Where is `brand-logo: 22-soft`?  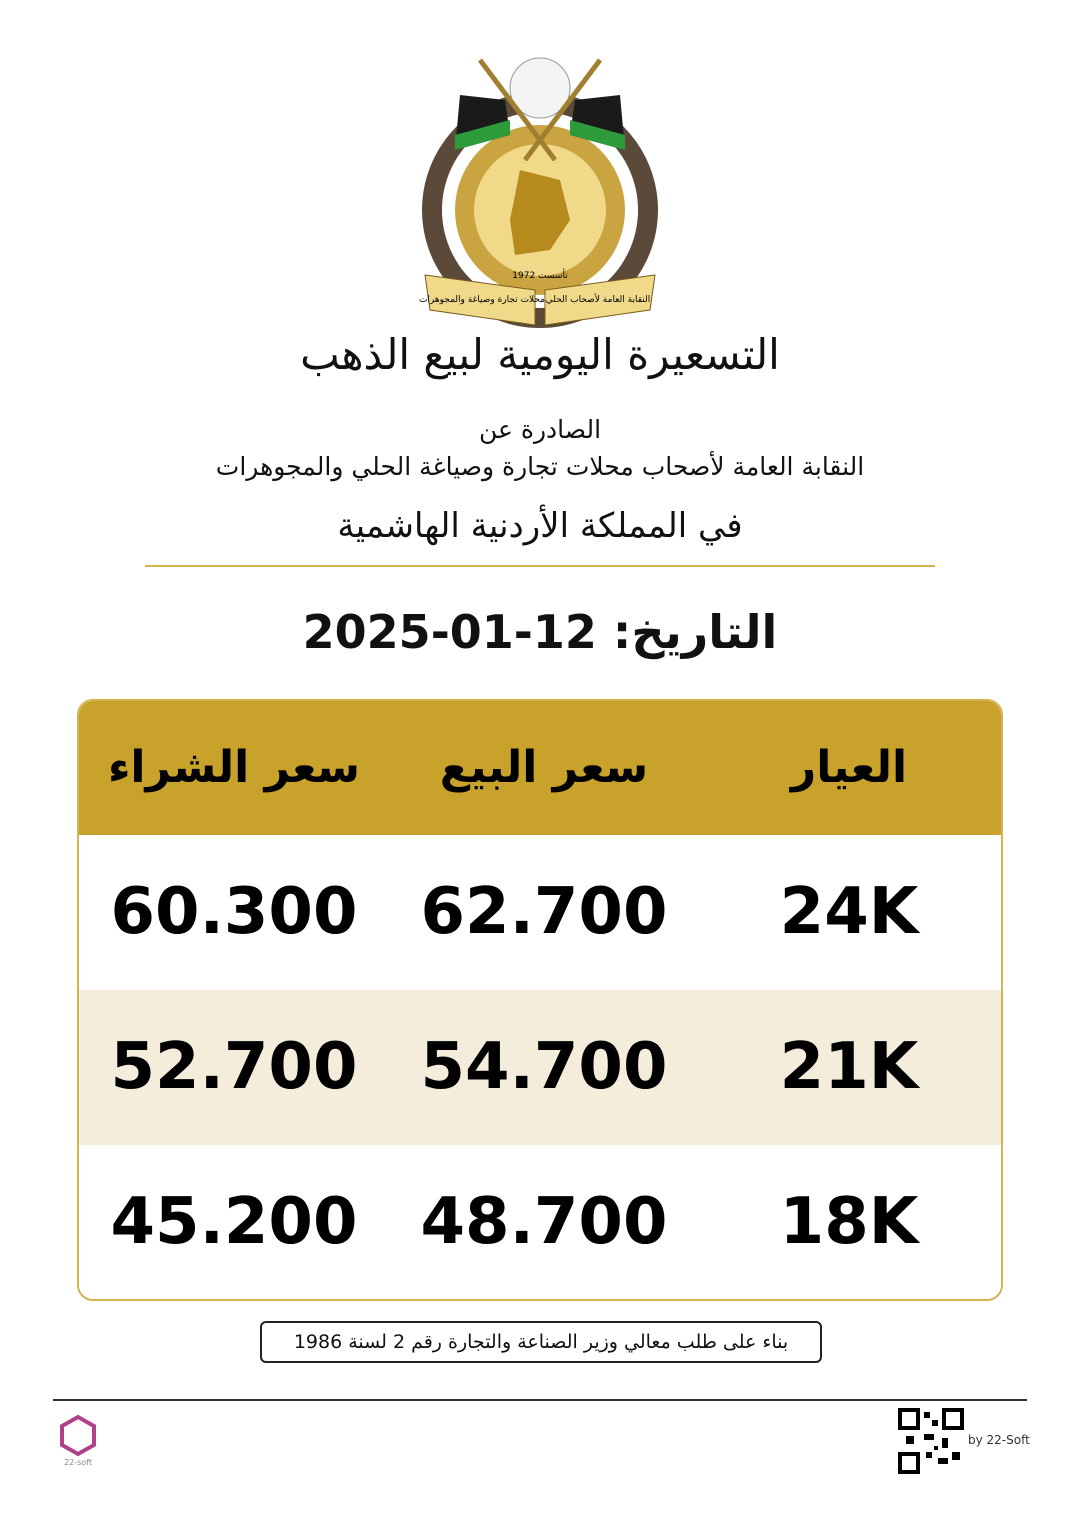 brand-logo: 22-soft is located at coordinates (78, 1441).